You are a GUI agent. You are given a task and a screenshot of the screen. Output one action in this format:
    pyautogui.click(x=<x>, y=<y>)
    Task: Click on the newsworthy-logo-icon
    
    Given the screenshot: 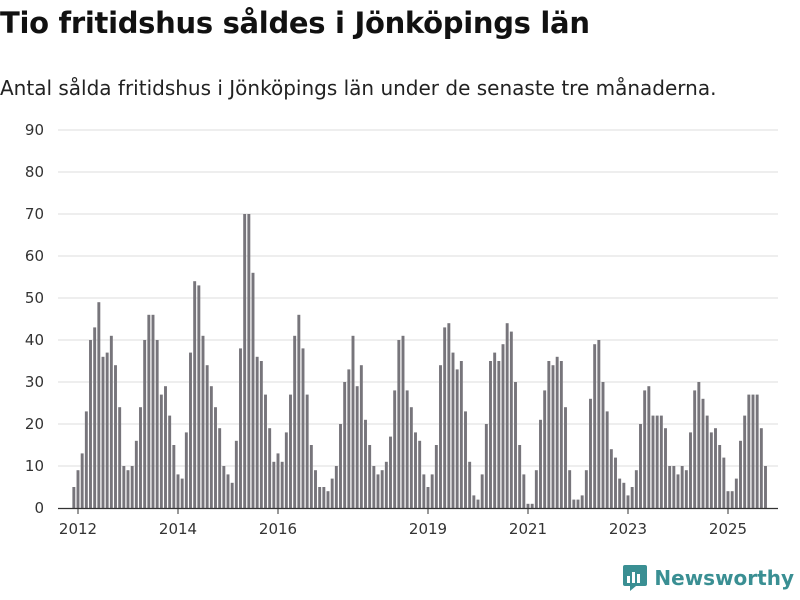 What is the action you would take?
    pyautogui.click(x=635, y=578)
    